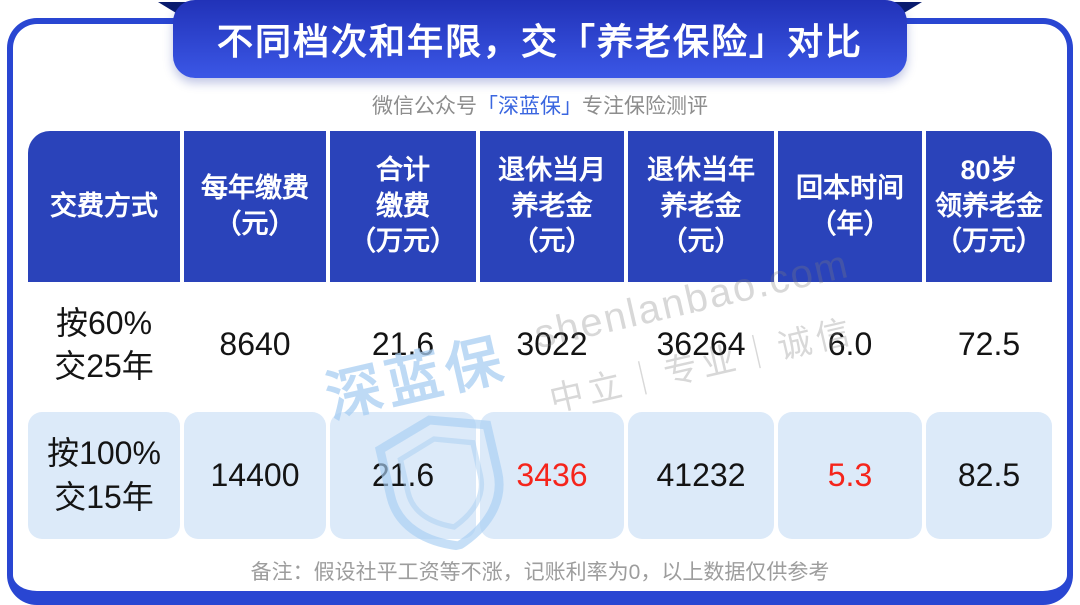 This screenshot has height=605, width=1080. I want to click on cell-pension-at-80: 72.5, so click(989, 344).